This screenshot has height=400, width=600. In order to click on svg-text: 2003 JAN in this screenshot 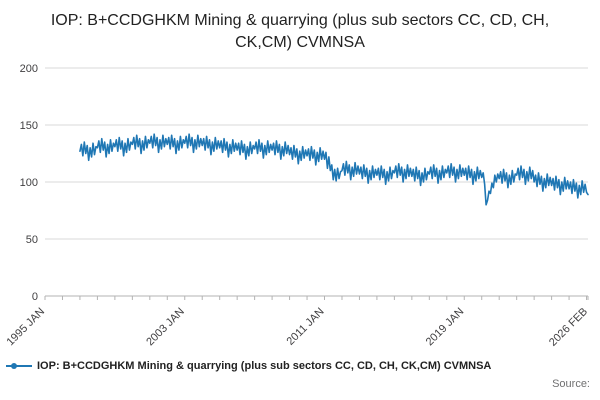, I will do `click(165, 327)`.